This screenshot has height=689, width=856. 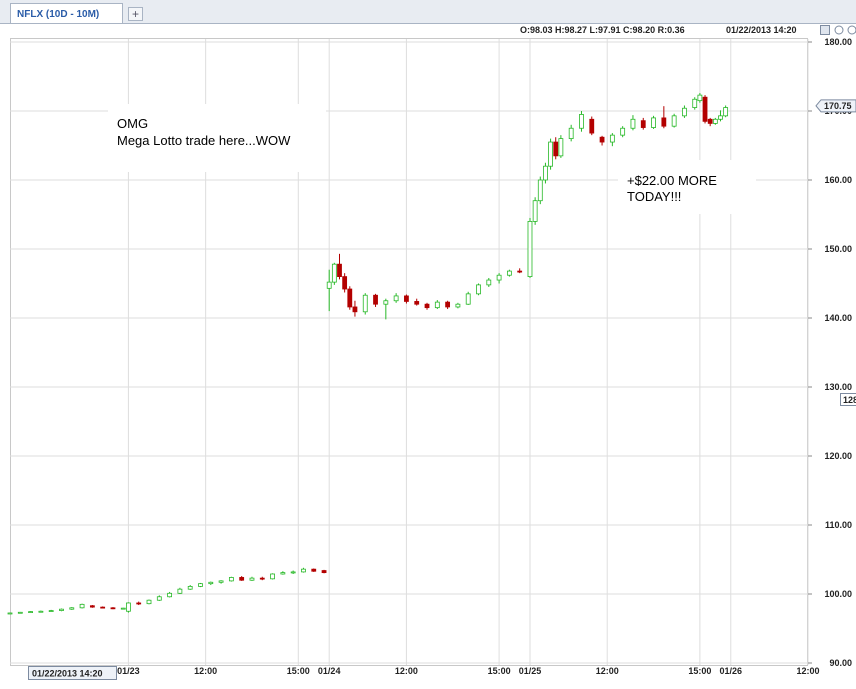 What do you see at coordinates (132, 123) in the screenshot?
I see `annotation-text: OMG` at bounding box center [132, 123].